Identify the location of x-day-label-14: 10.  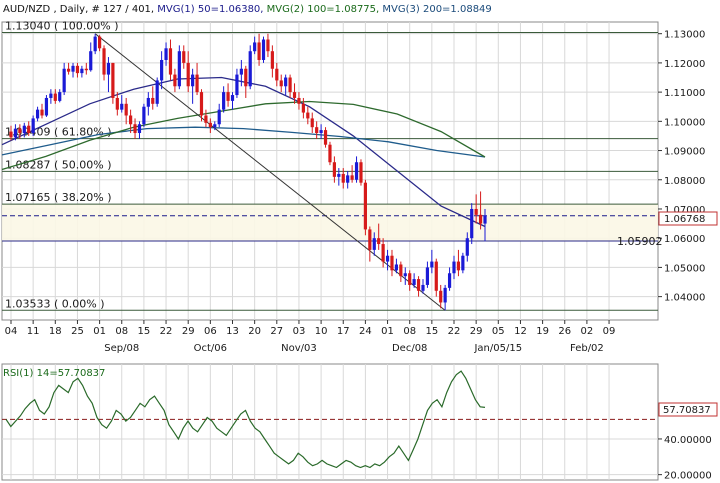
(321, 331).